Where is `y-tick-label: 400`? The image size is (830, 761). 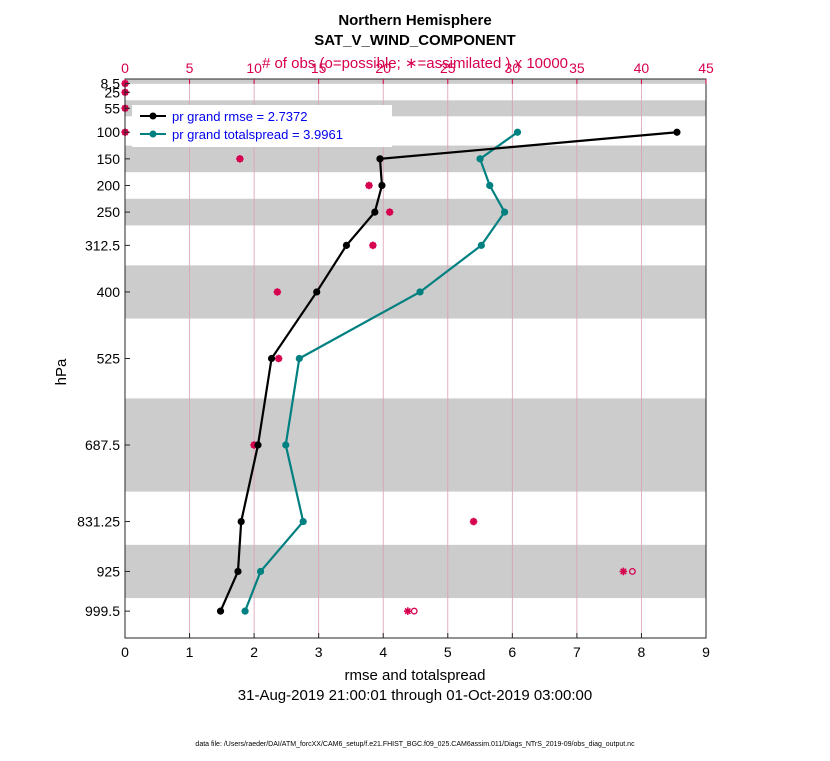 y-tick-label: 400 is located at coordinates (109, 292).